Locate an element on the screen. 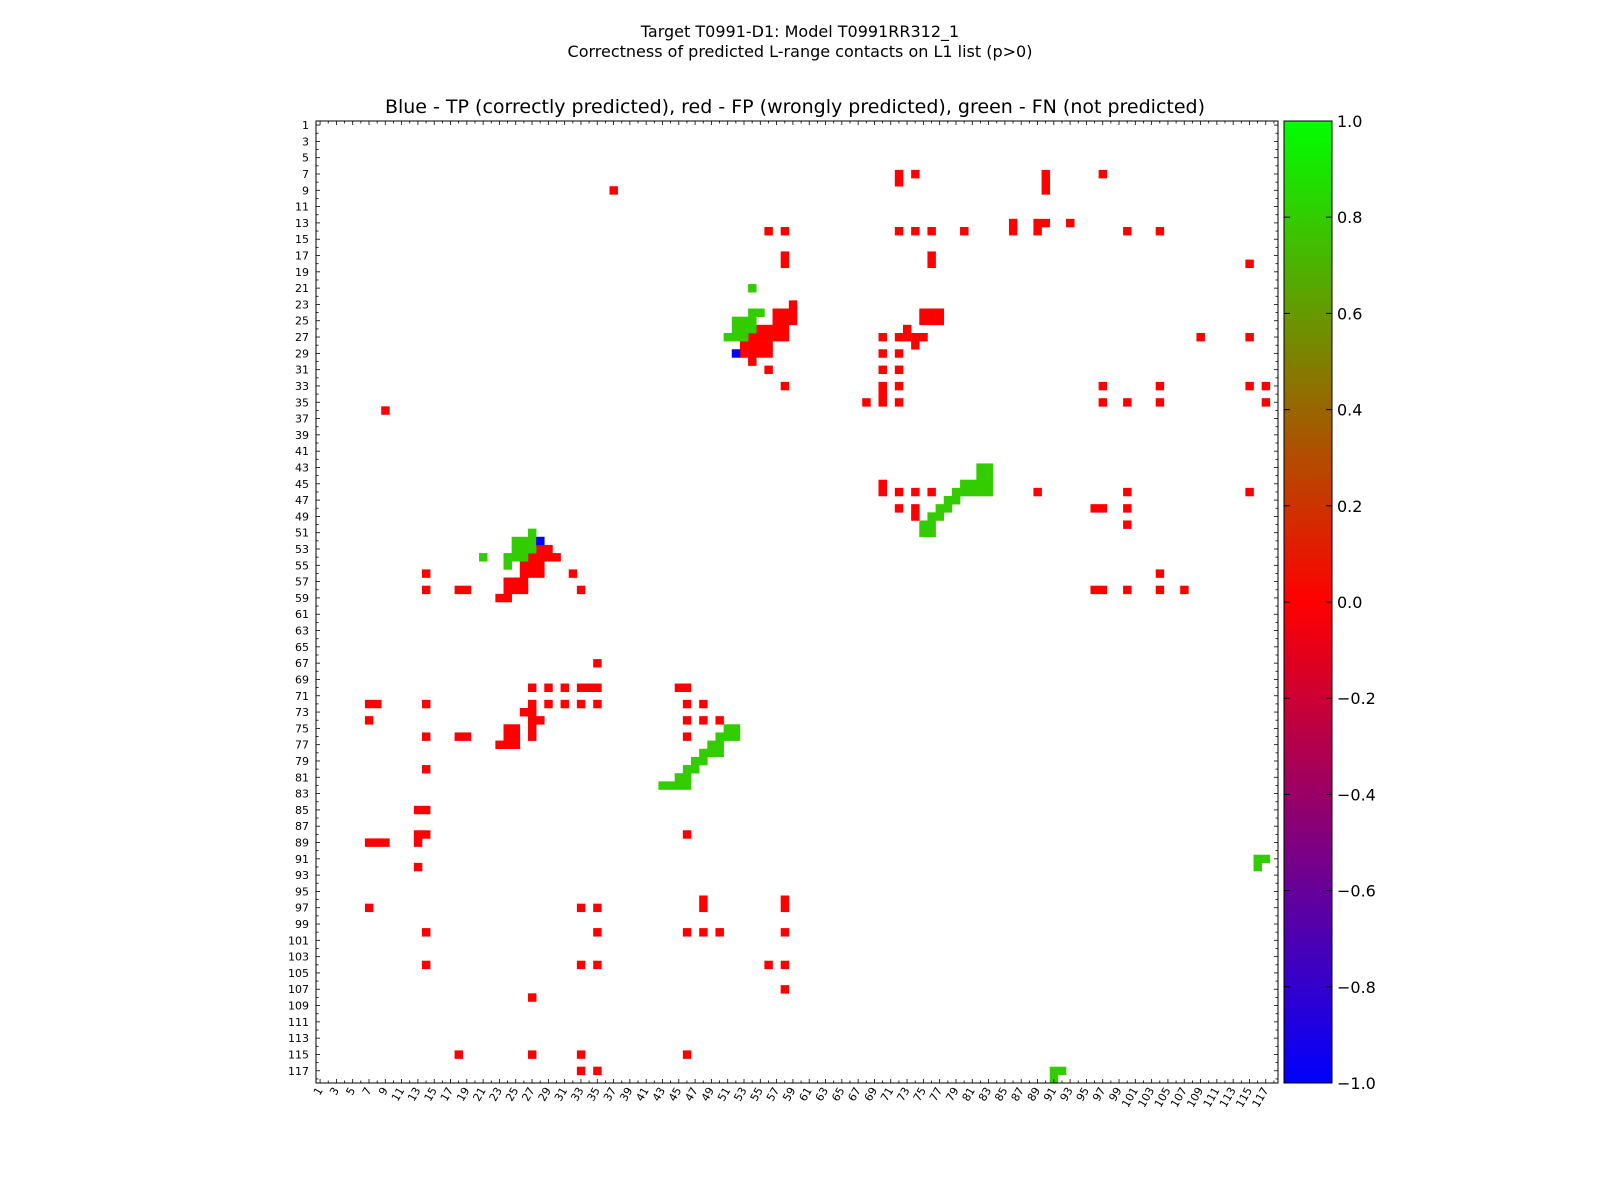 The height and width of the screenshot is (1200, 1600). y-tick-label: 41 is located at coordinates (302, 451).